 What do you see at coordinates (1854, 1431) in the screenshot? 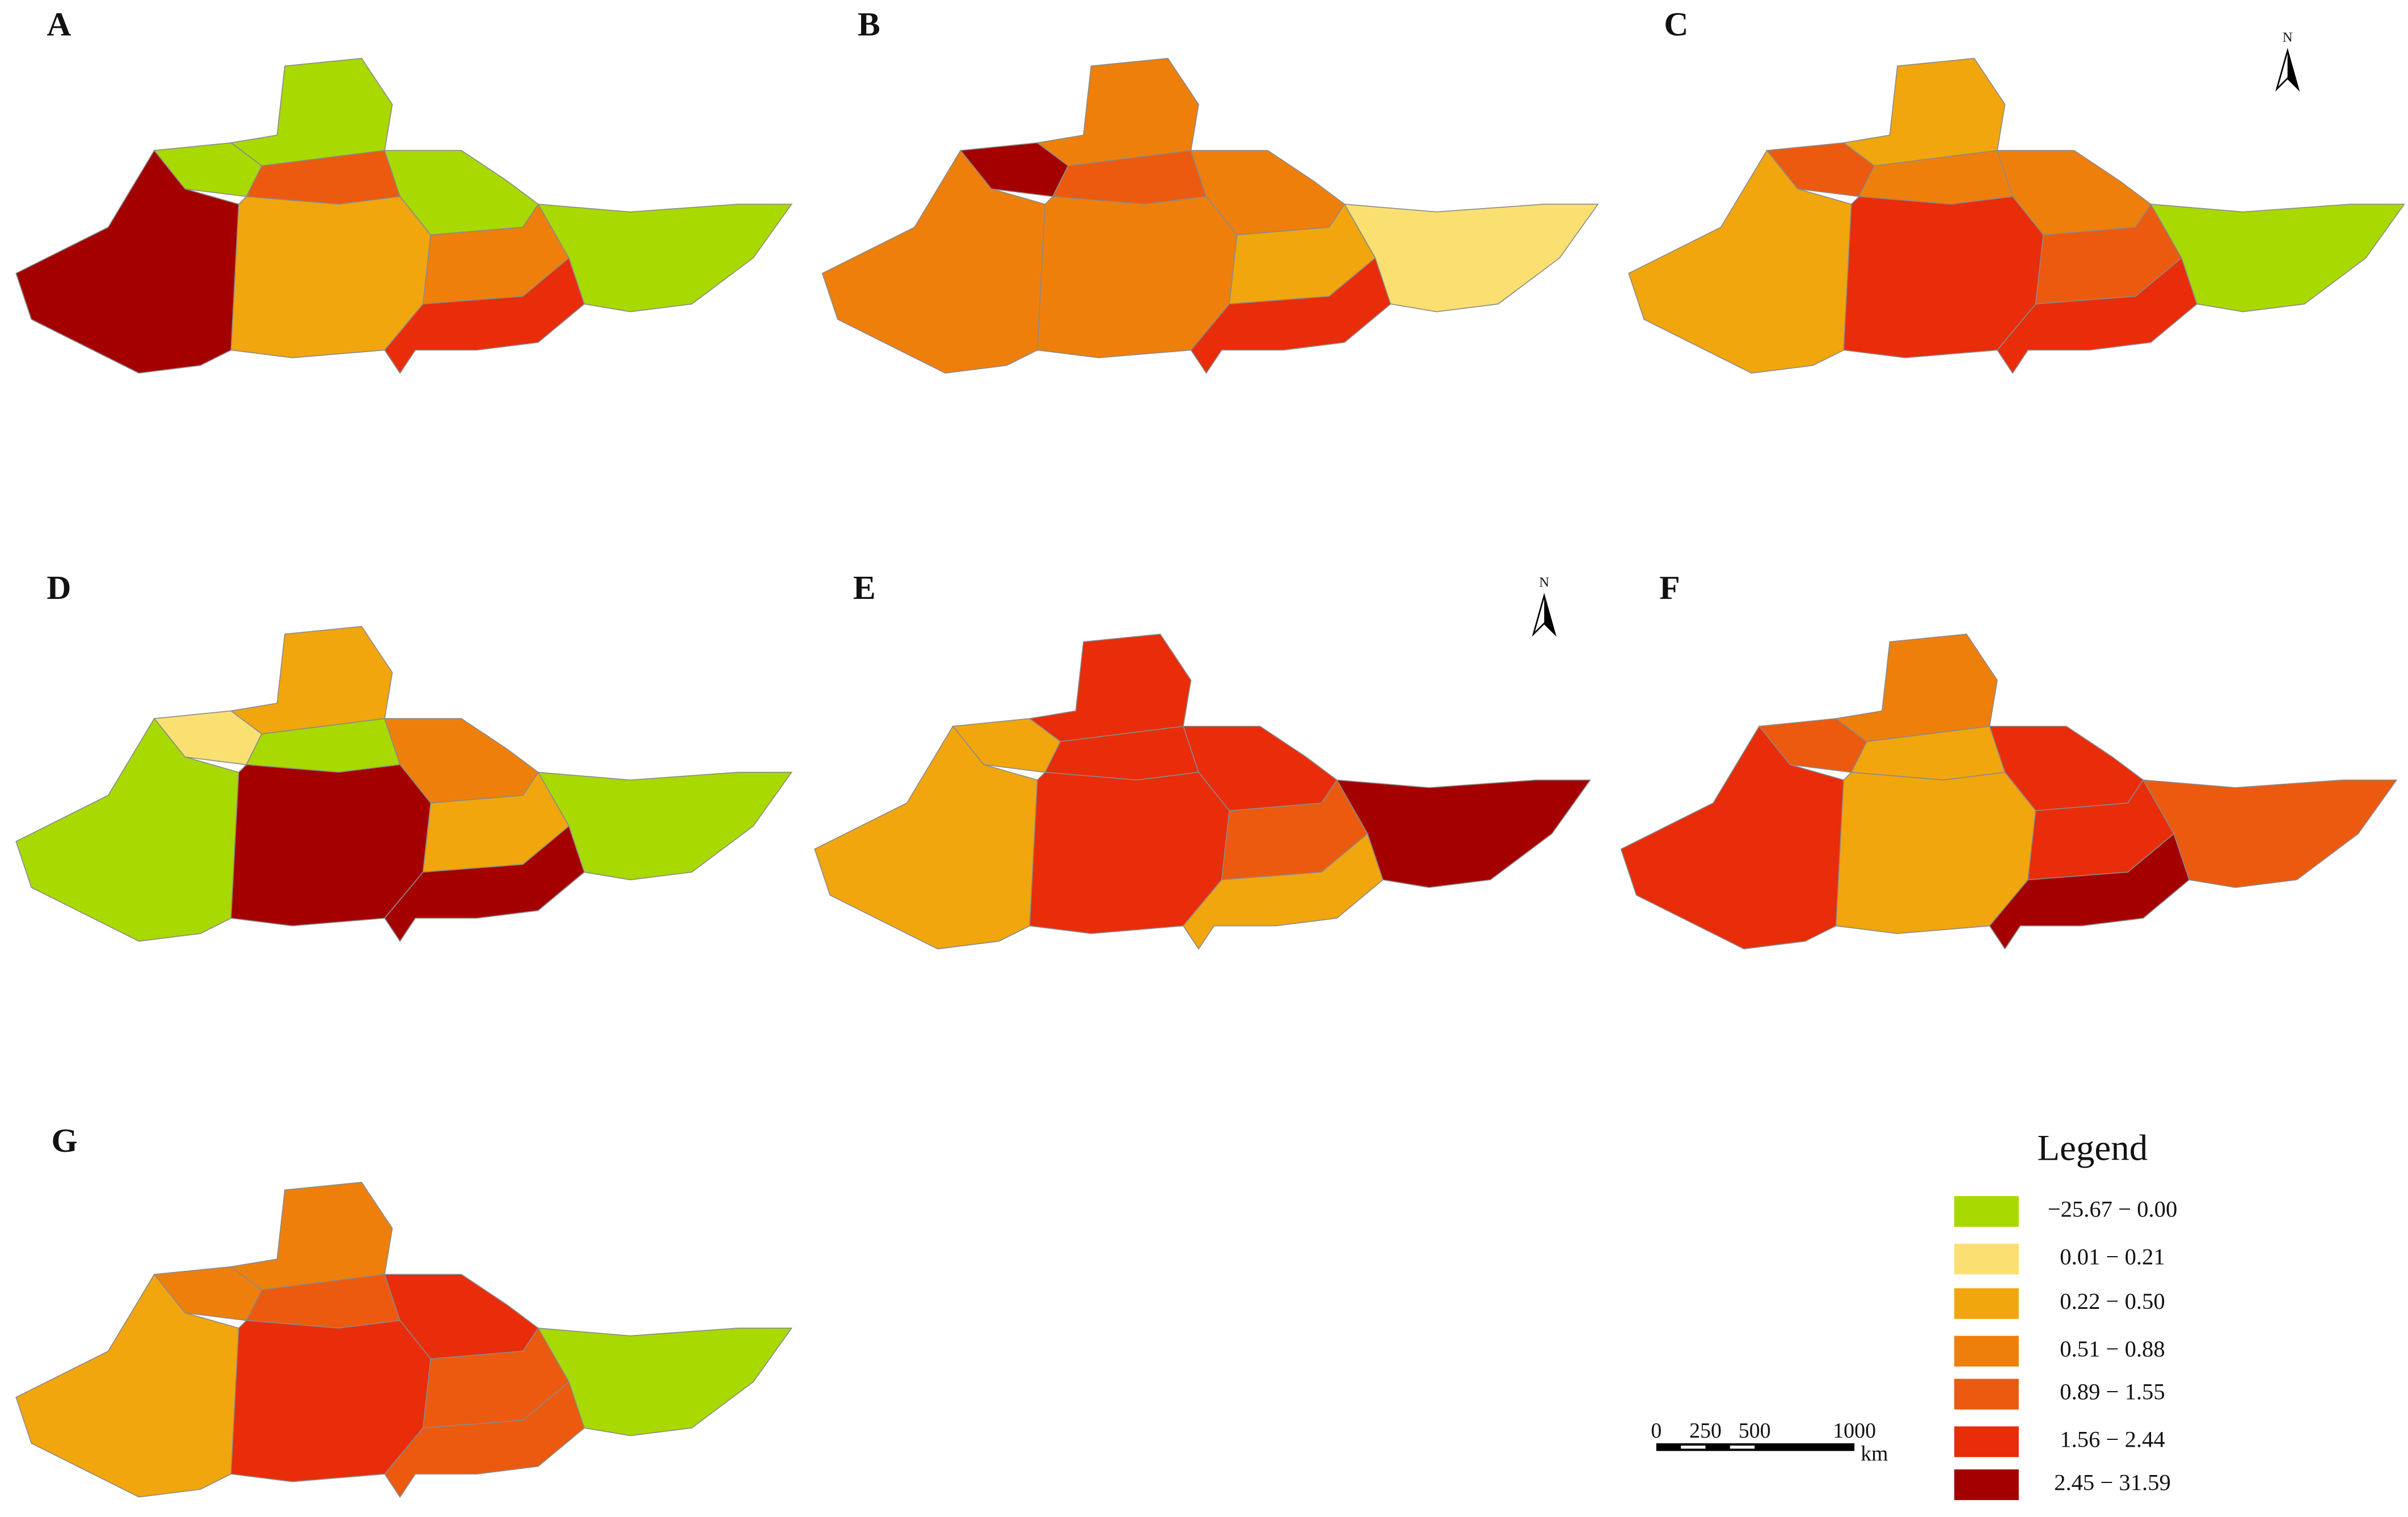
I see `scale-tick-label: 1000` at bounding box center [1854, 1431].